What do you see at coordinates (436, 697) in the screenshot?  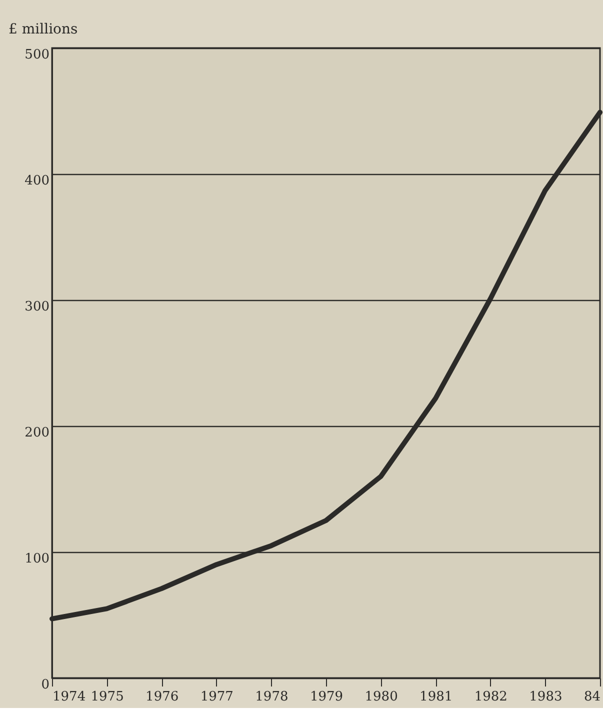 I see `x-tick-label: 1981` at bounding box center [436, 697].